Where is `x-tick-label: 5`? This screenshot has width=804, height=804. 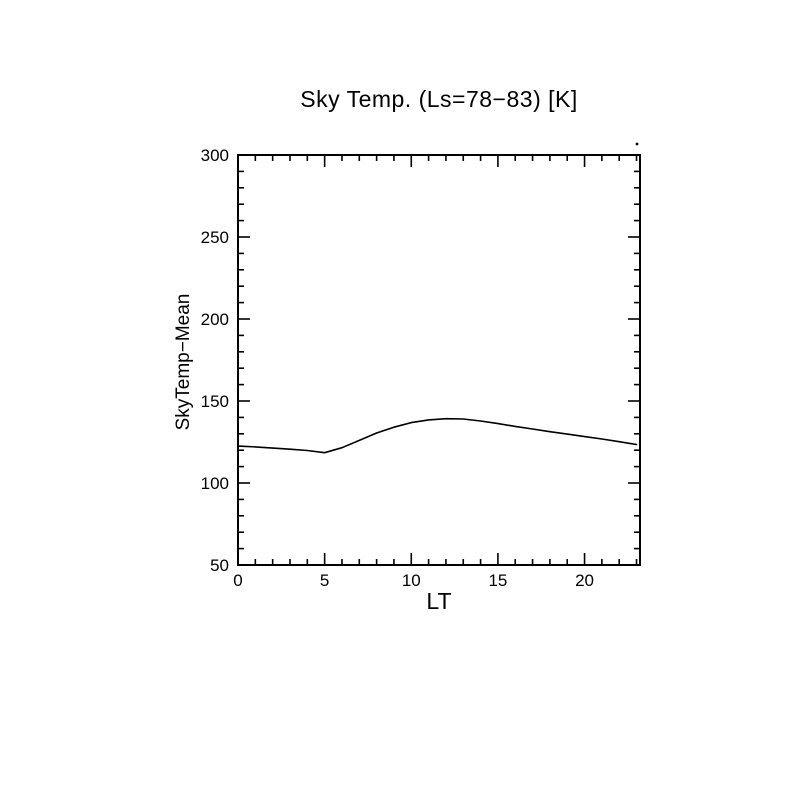 x-tick-label: 5 is located at coordinates (324, 580).